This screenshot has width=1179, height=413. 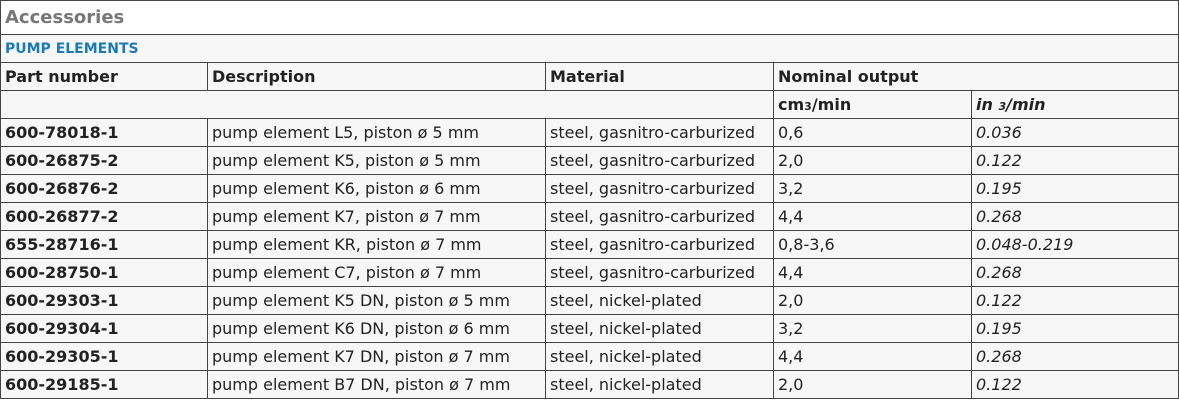 What do you see at coordinates (376, 132) in the screenshot?
I see `description: pump element L5, piston ø 5 mm` at bounding box center [376, 132].